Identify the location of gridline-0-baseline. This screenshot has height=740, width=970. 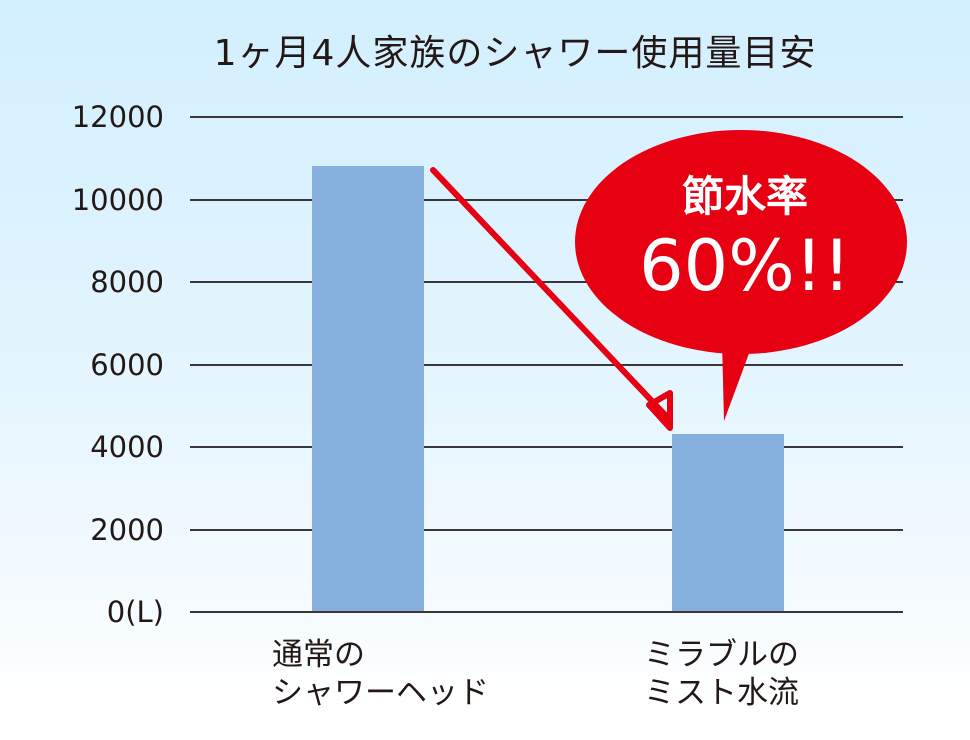
(546, 612).